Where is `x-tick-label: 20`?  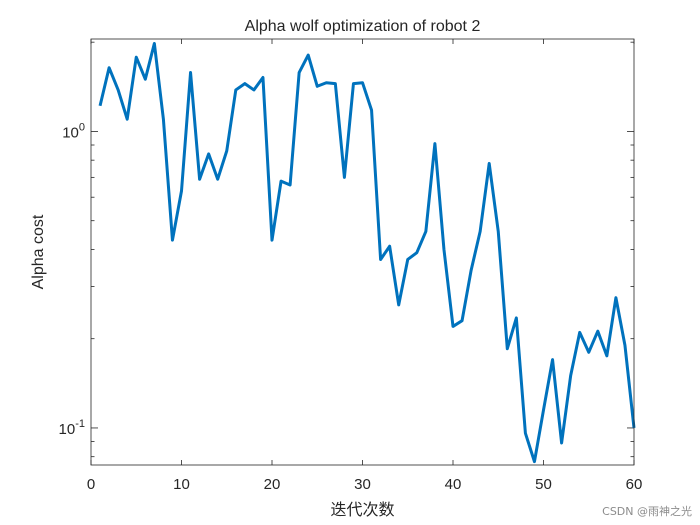
x-tick-label: 20 is located at coordinates (272, 484).